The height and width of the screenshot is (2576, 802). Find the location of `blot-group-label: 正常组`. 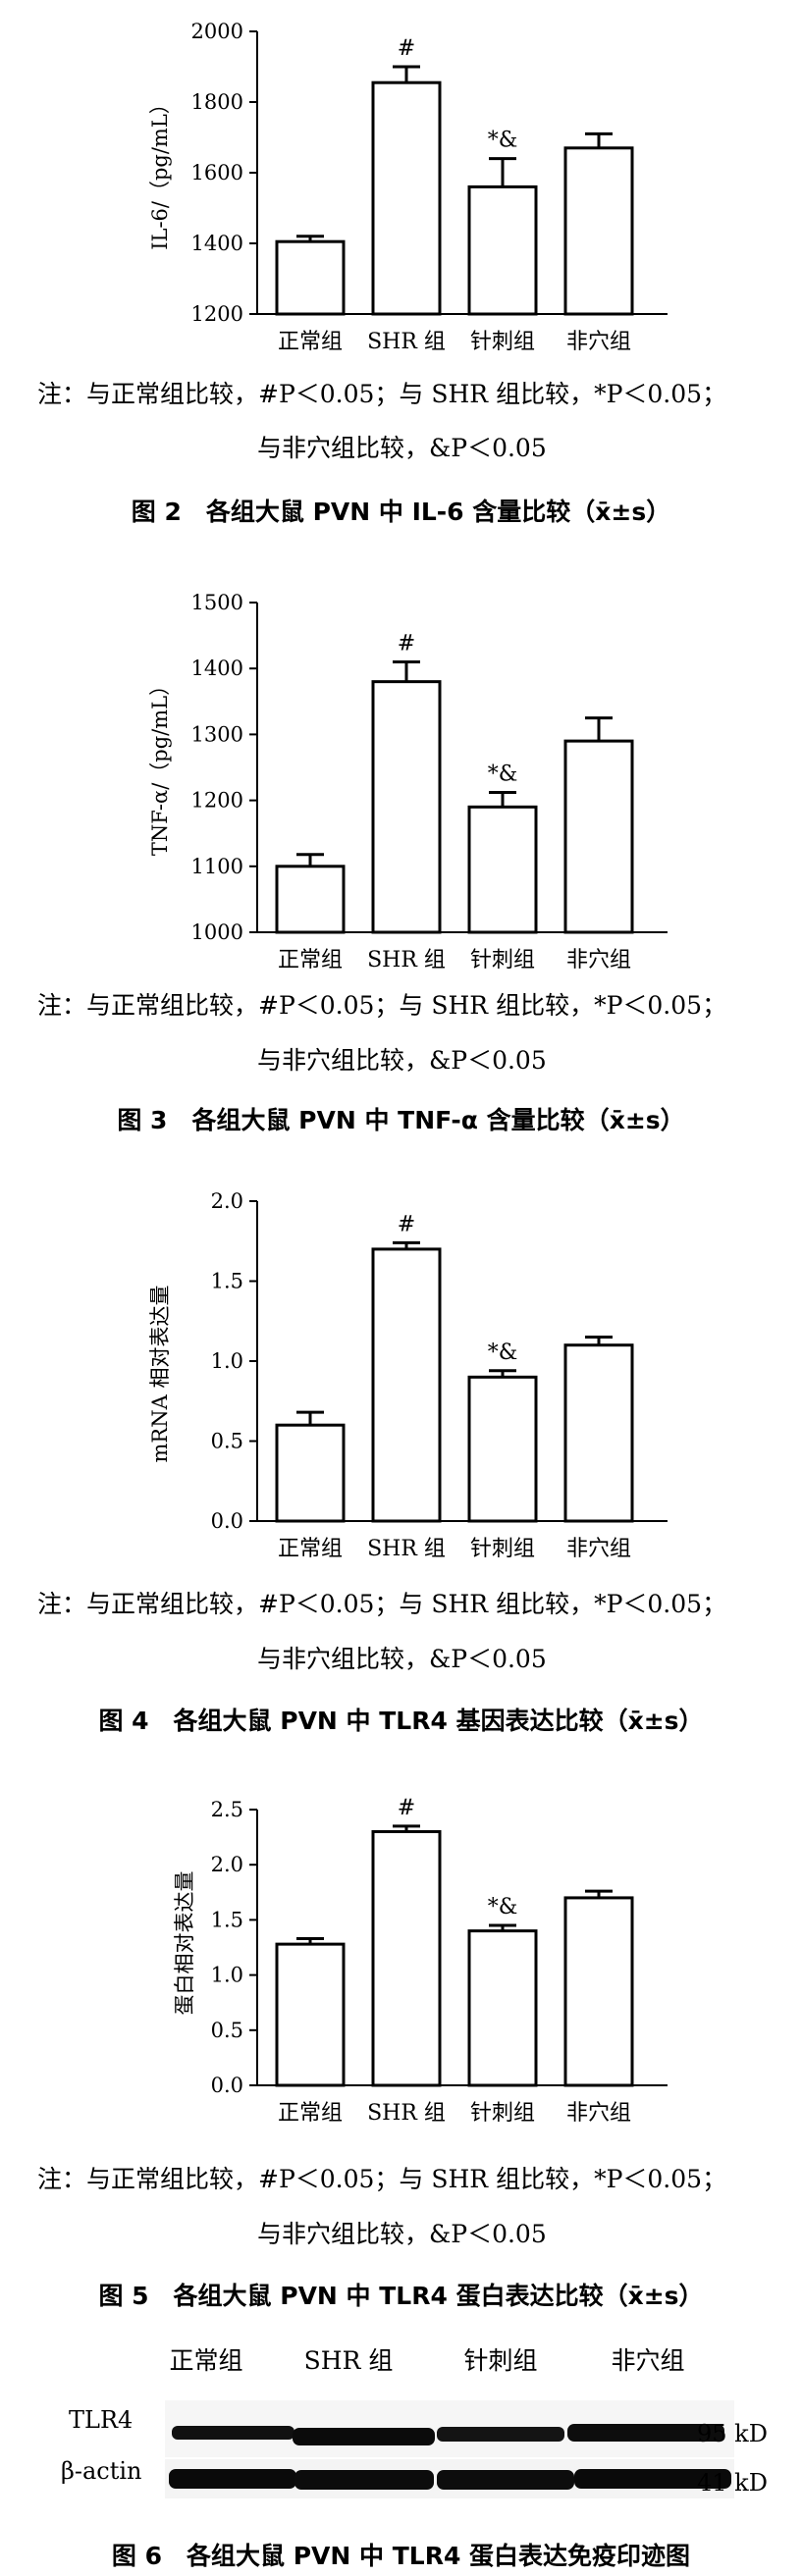

blot-group-label: 正常组 is located at coordinates (205, 2360).